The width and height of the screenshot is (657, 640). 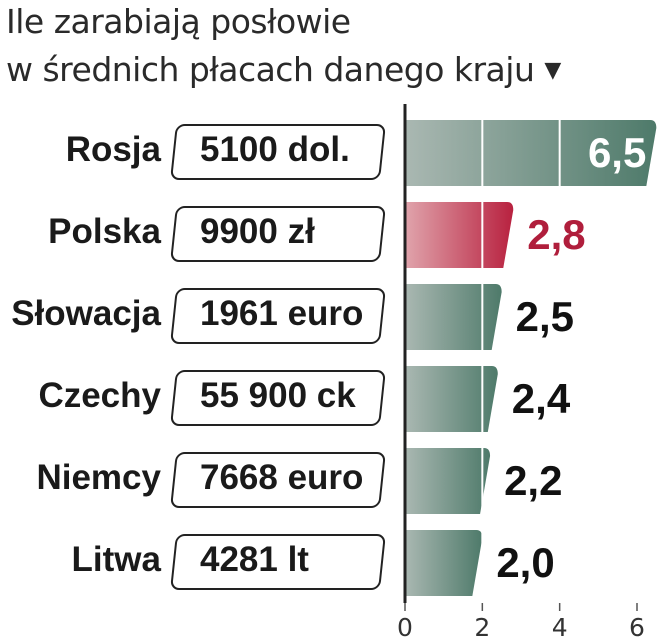 I want to click on salary-label: 55 900 ck, so click(x=278, y=395).